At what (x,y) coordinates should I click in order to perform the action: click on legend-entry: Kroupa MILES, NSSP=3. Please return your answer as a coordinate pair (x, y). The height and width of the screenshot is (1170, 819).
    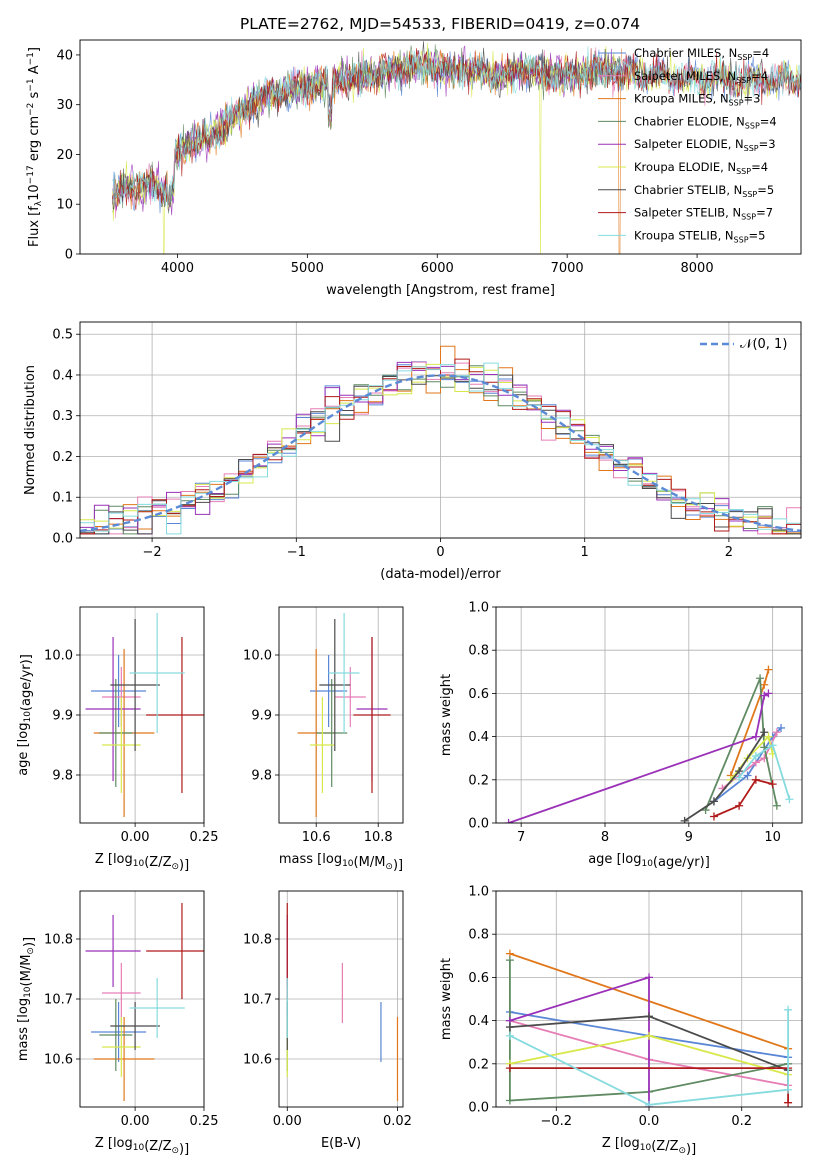
    Looking at the image, I should click on (697, 100).